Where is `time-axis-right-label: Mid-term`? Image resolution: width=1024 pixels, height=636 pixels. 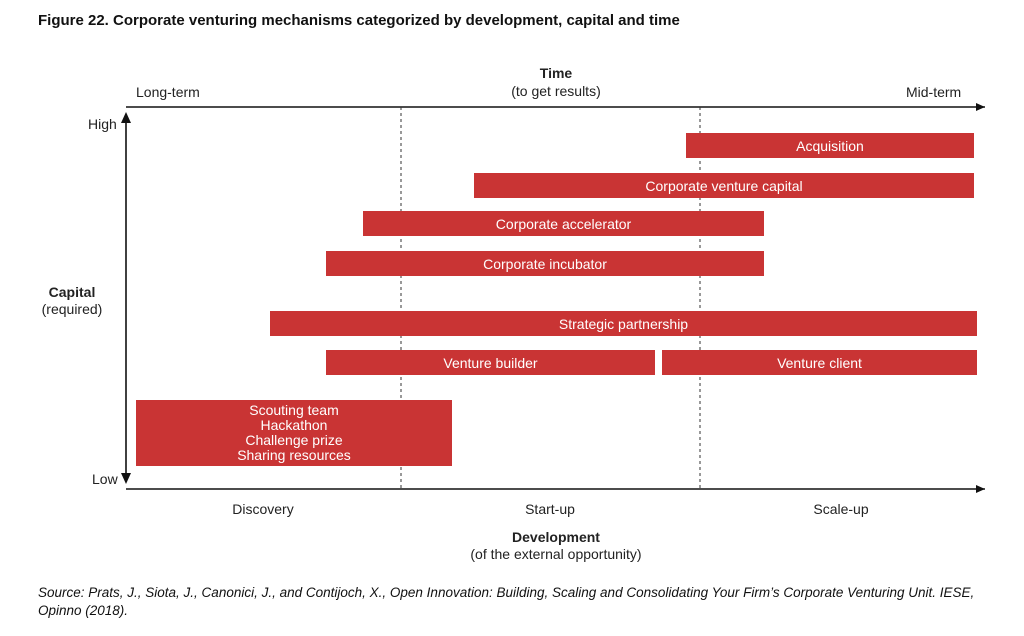 time-axis-right-label: Mid-term is located at coordinates (934, 92).